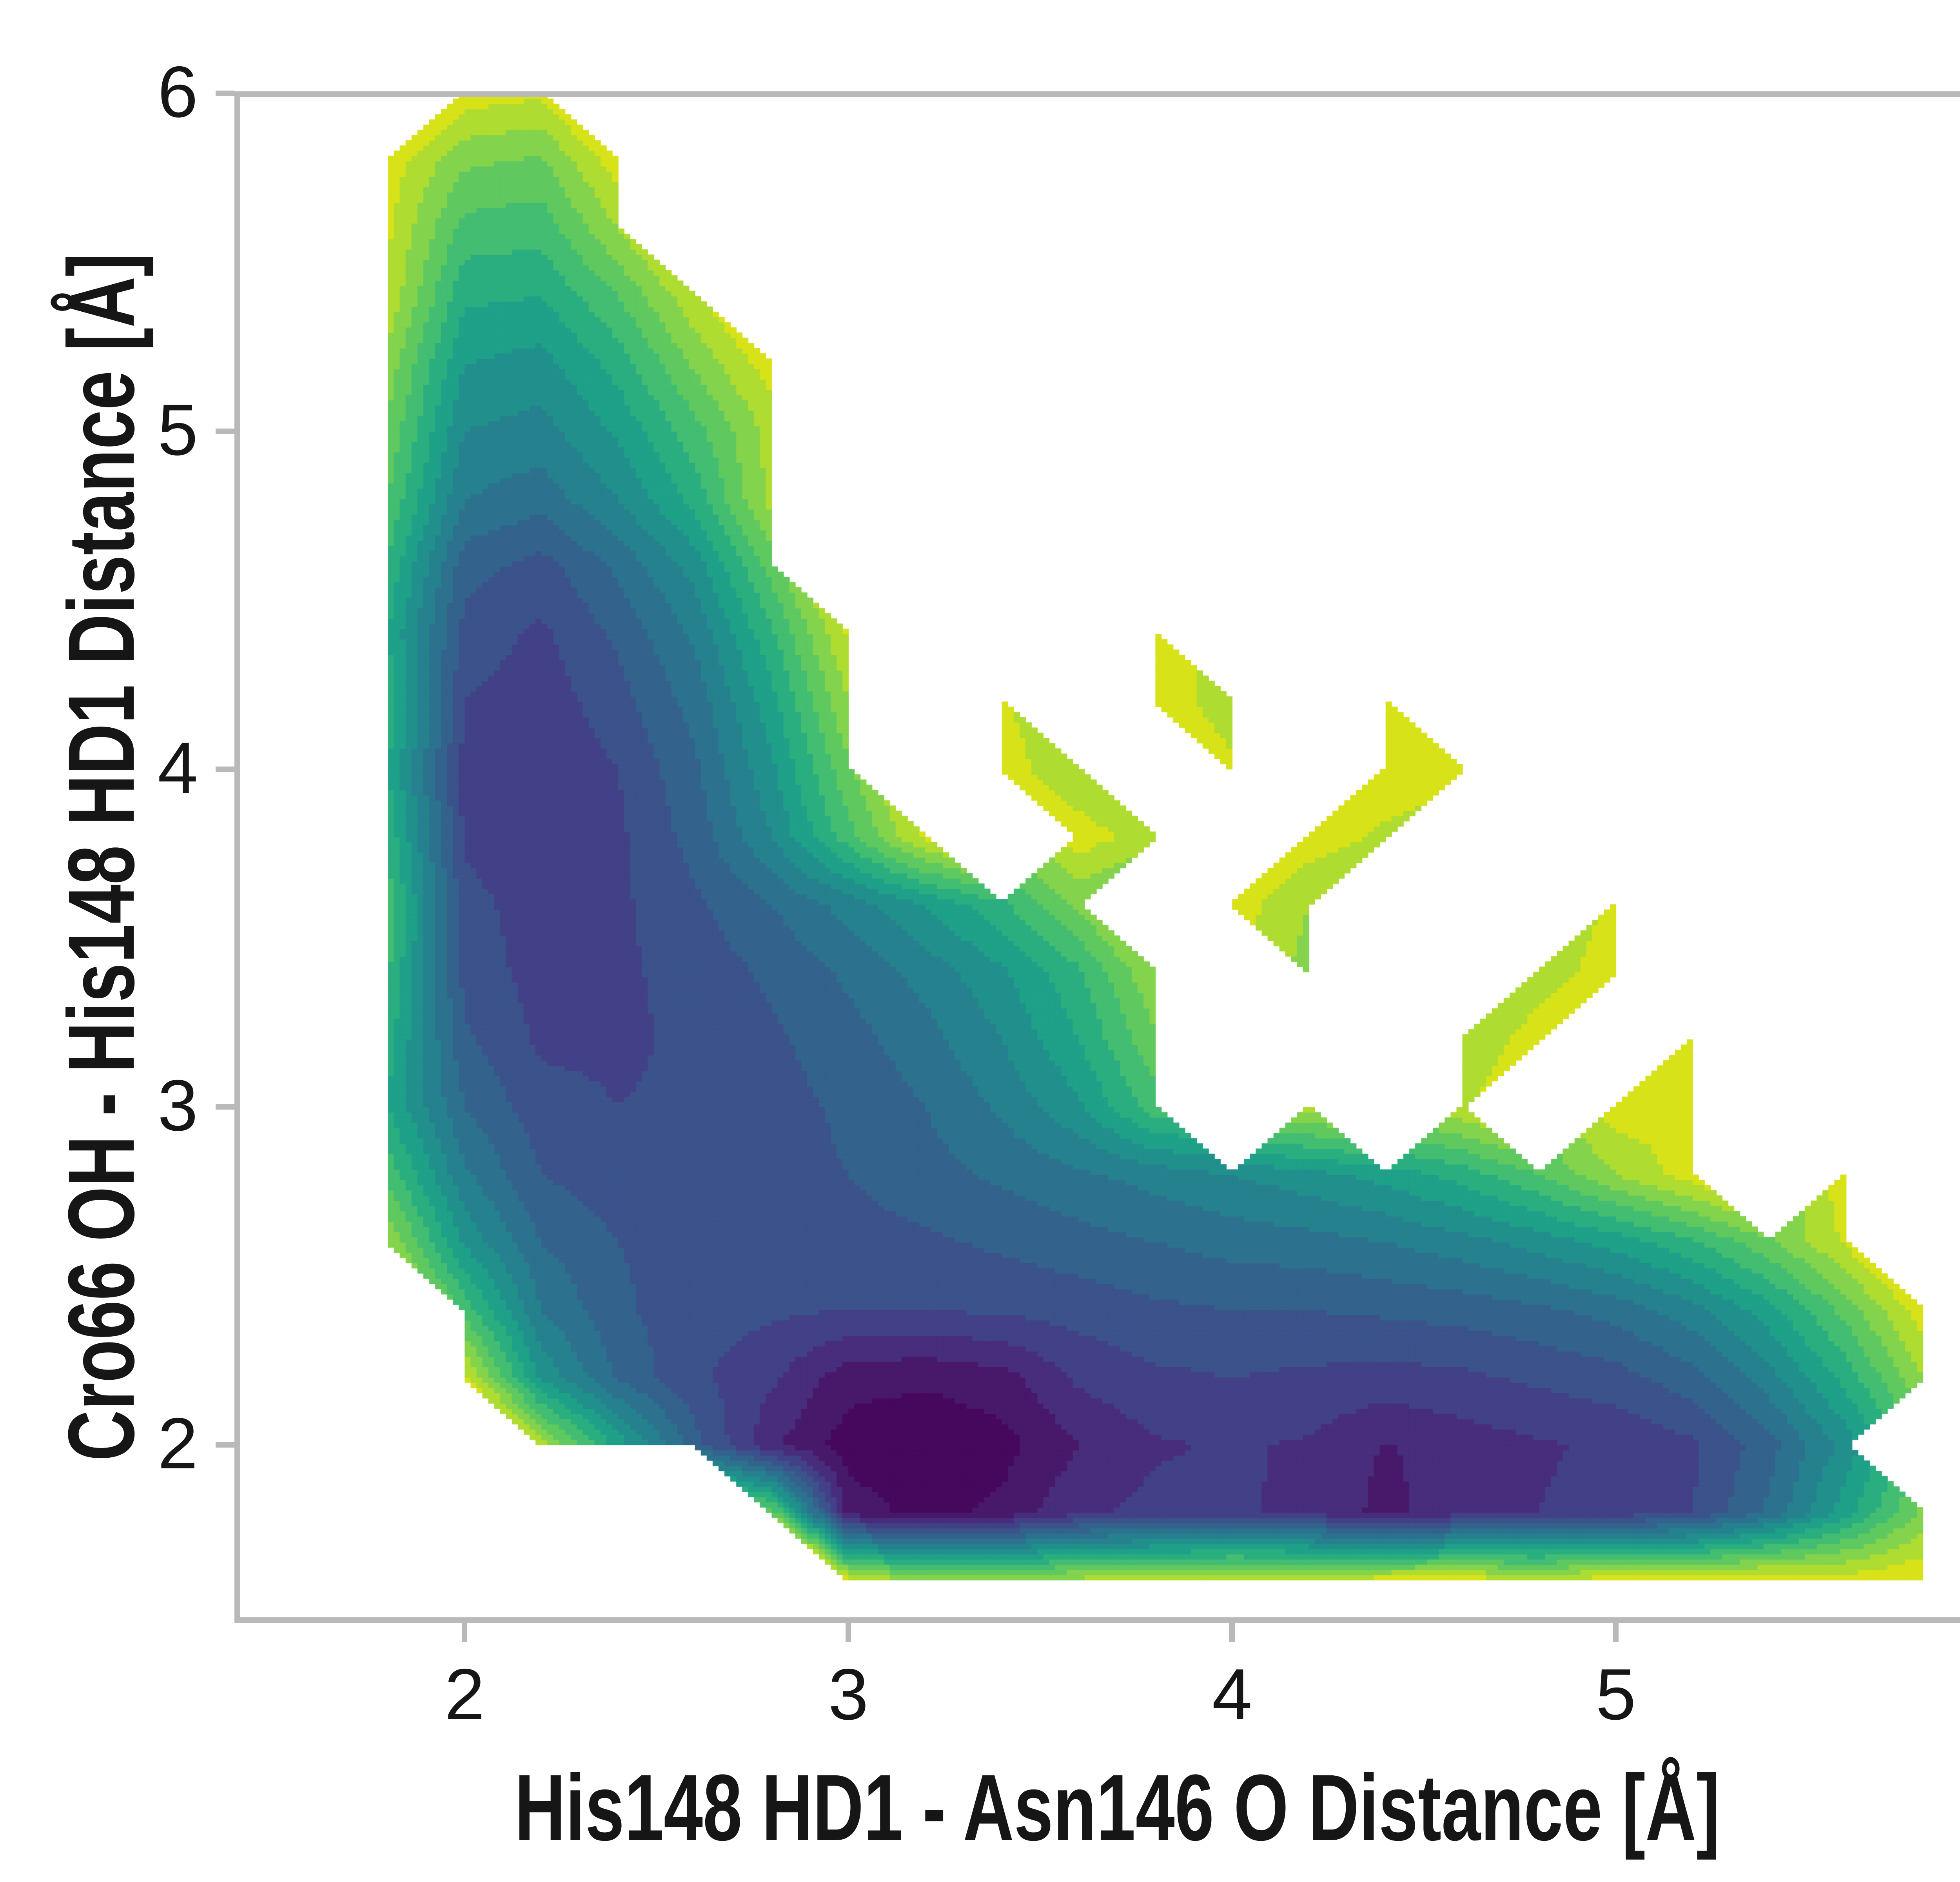 The width and height of the screenshot is (1960, 1882). What do you see at coordinates (178, 92) in the screenshot?
I see `y-tick-label: 6` at bounding box center [178, 92].